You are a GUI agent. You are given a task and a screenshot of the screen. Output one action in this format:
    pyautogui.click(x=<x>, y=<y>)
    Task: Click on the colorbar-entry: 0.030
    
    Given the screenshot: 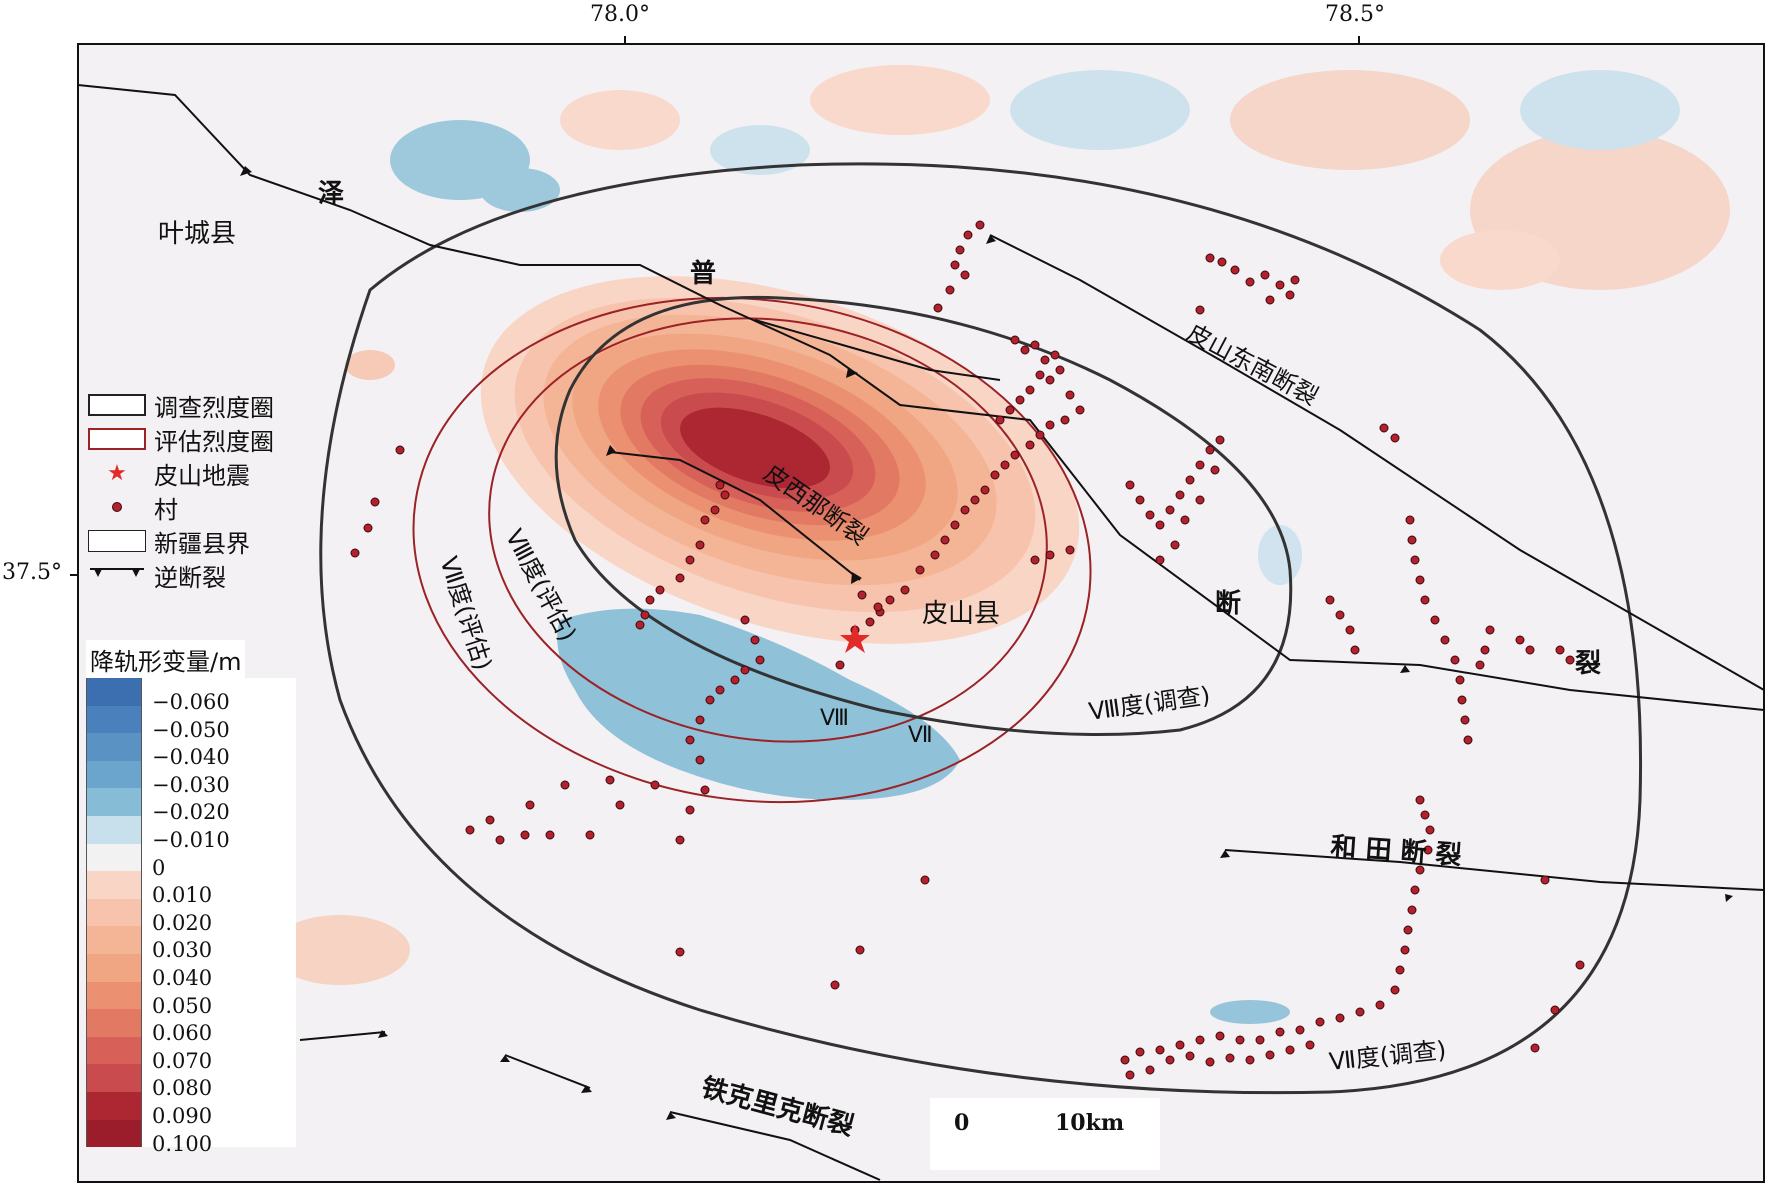 What is the action you would take?
    pyautogui.click(x=191, y=943)
    